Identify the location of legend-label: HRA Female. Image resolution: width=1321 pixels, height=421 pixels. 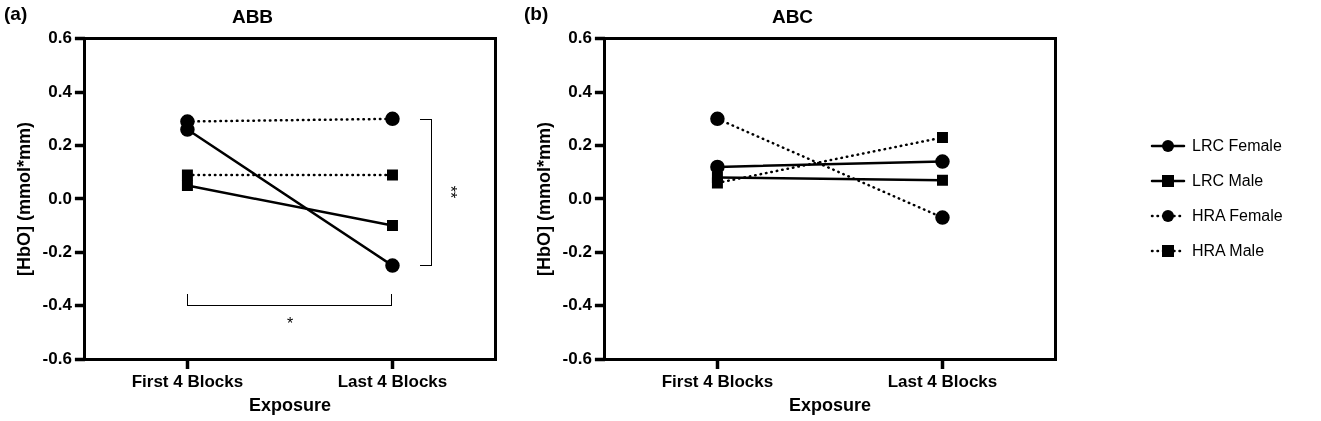
(1237, 216).